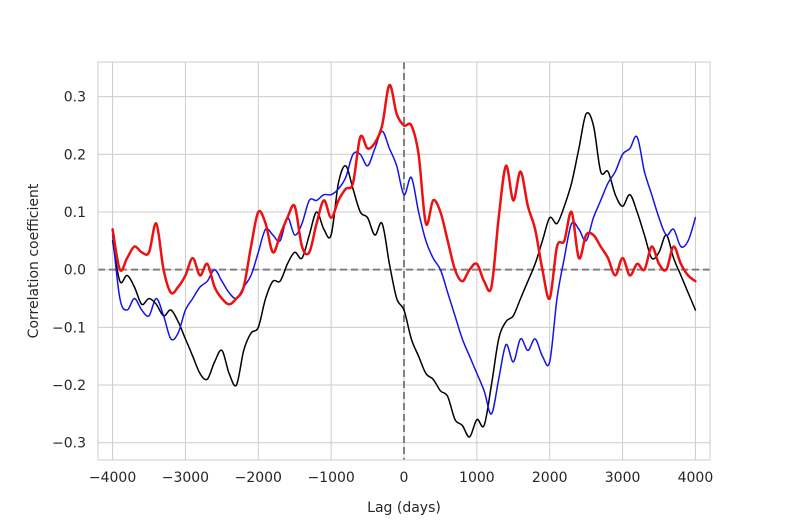 The image size is (789, 531). Describe the element at coordinates (75, 98) in the screenshot. I see `y-tick-label: 0.3` at that location.